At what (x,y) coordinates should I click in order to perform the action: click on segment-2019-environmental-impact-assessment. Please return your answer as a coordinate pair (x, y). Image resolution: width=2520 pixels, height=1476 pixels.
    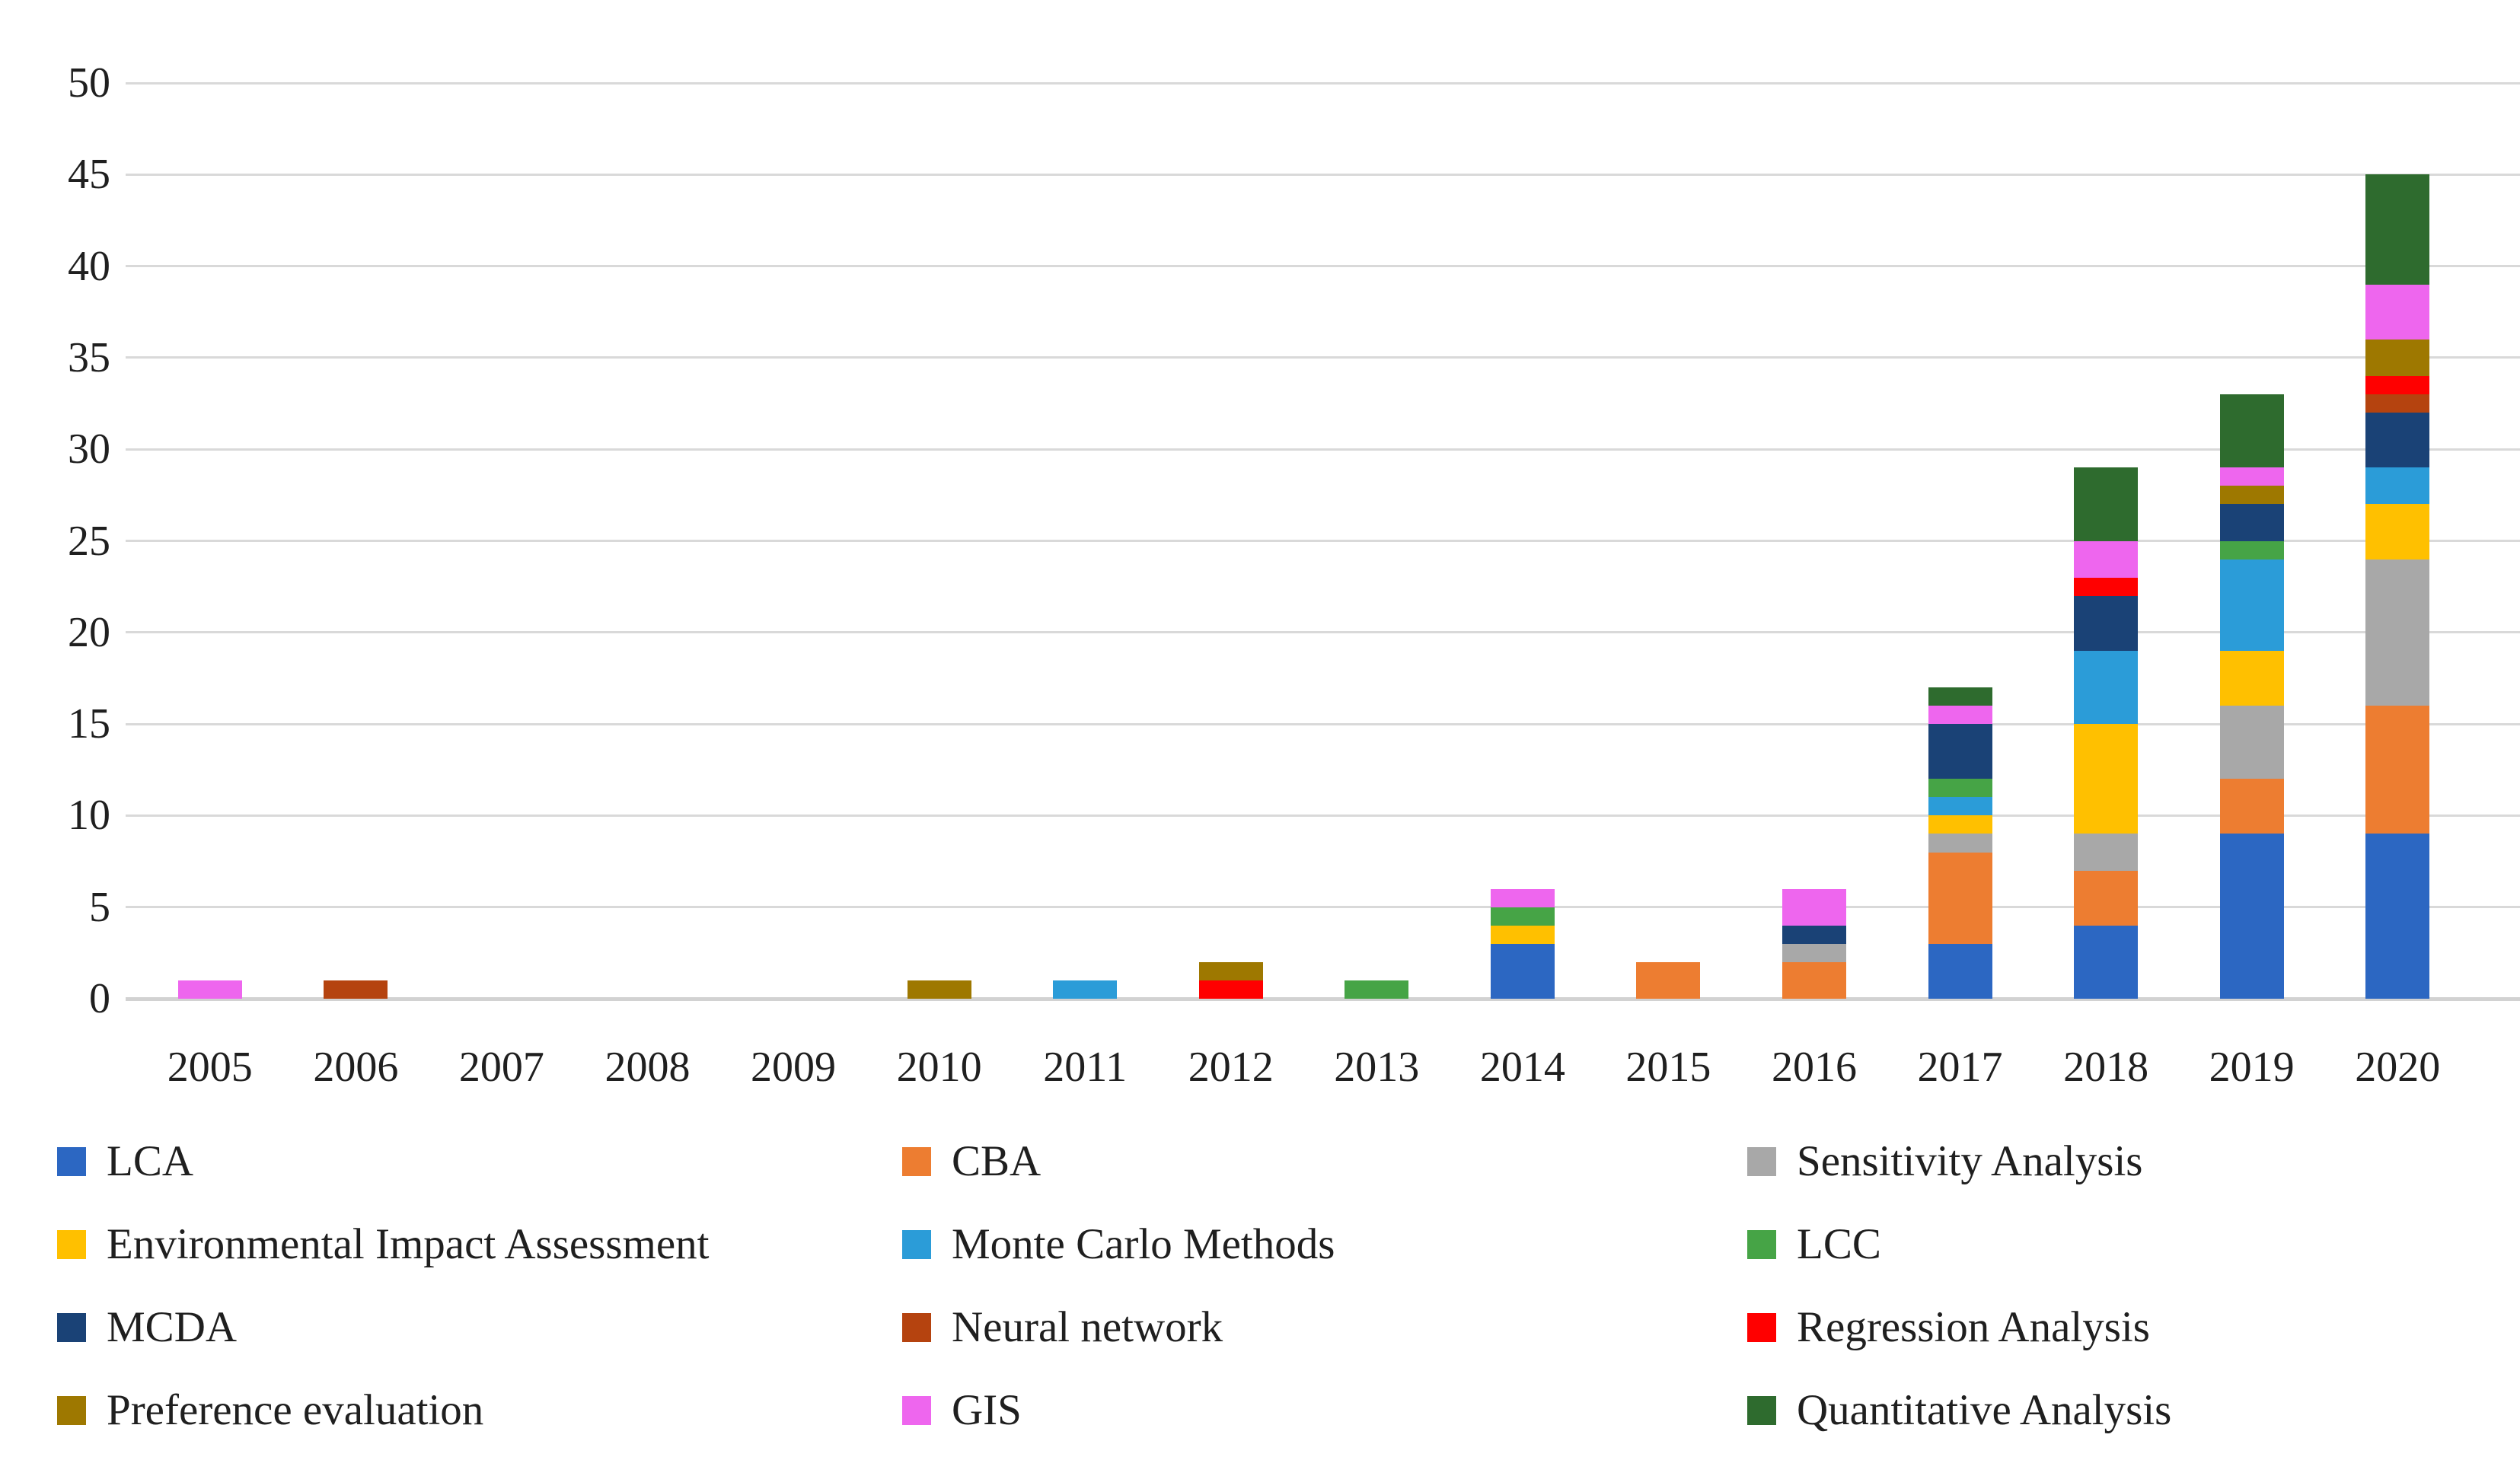
    Looking at the image, I should click on (2251, 678).